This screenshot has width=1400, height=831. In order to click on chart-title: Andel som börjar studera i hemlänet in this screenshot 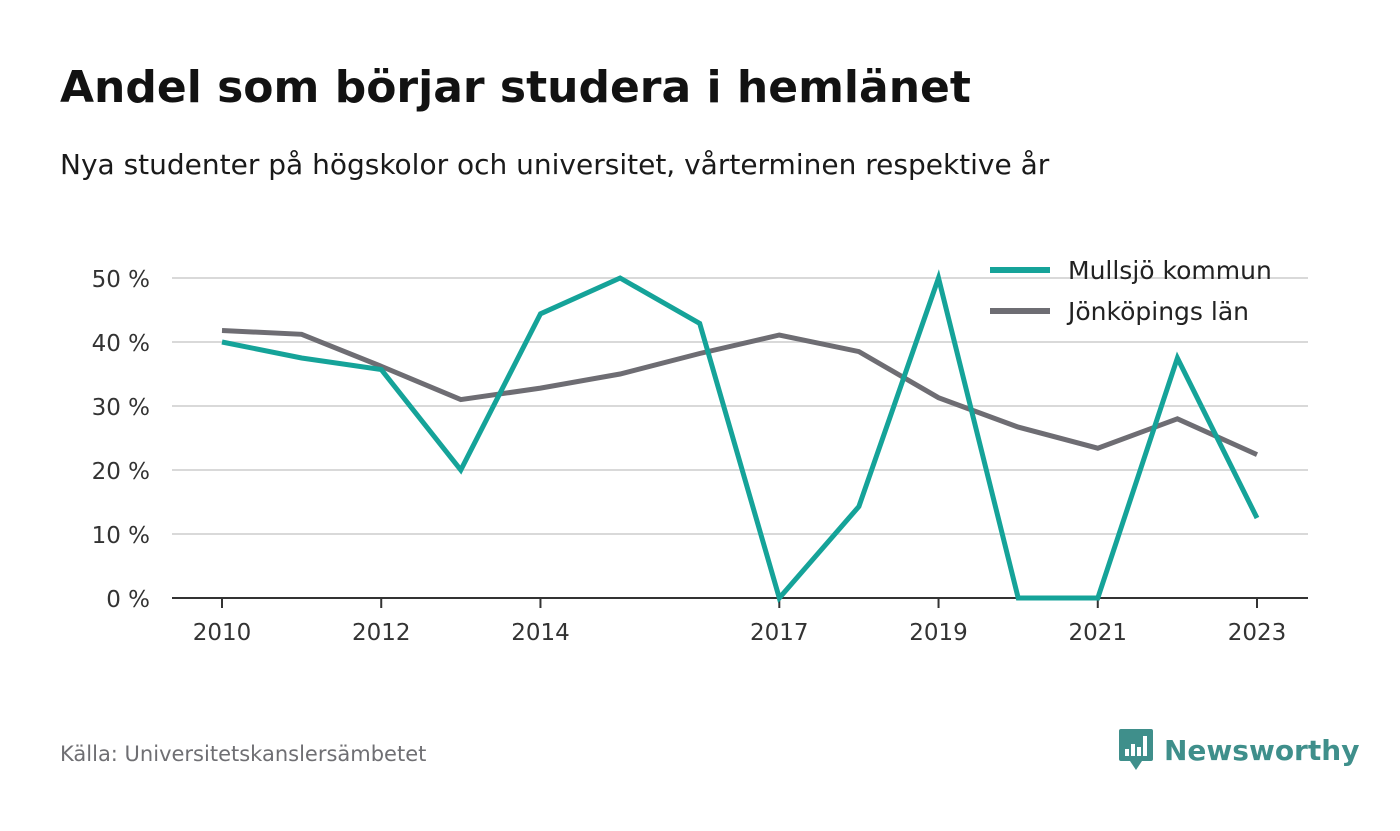, I will do `click(515, 87)`.